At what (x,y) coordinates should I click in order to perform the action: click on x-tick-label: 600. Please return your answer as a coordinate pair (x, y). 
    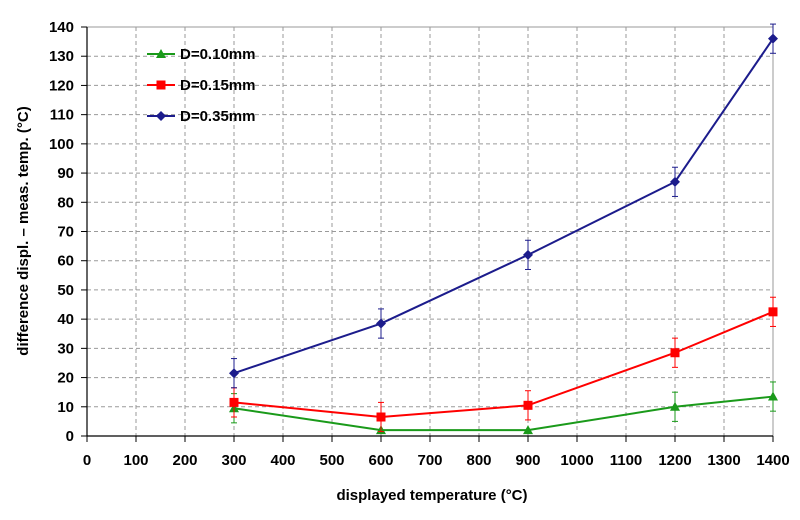
    Looking at the image, I should click on (380, 460).